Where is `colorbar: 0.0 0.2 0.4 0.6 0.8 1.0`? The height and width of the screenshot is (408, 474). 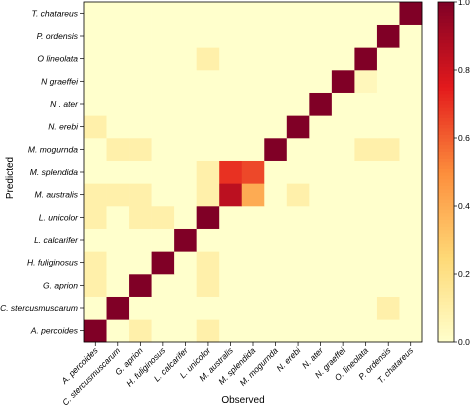 colorbar: 0.0 0.2 0.4 0.6 0.8 1.0 is located at coordinates (453, 173).